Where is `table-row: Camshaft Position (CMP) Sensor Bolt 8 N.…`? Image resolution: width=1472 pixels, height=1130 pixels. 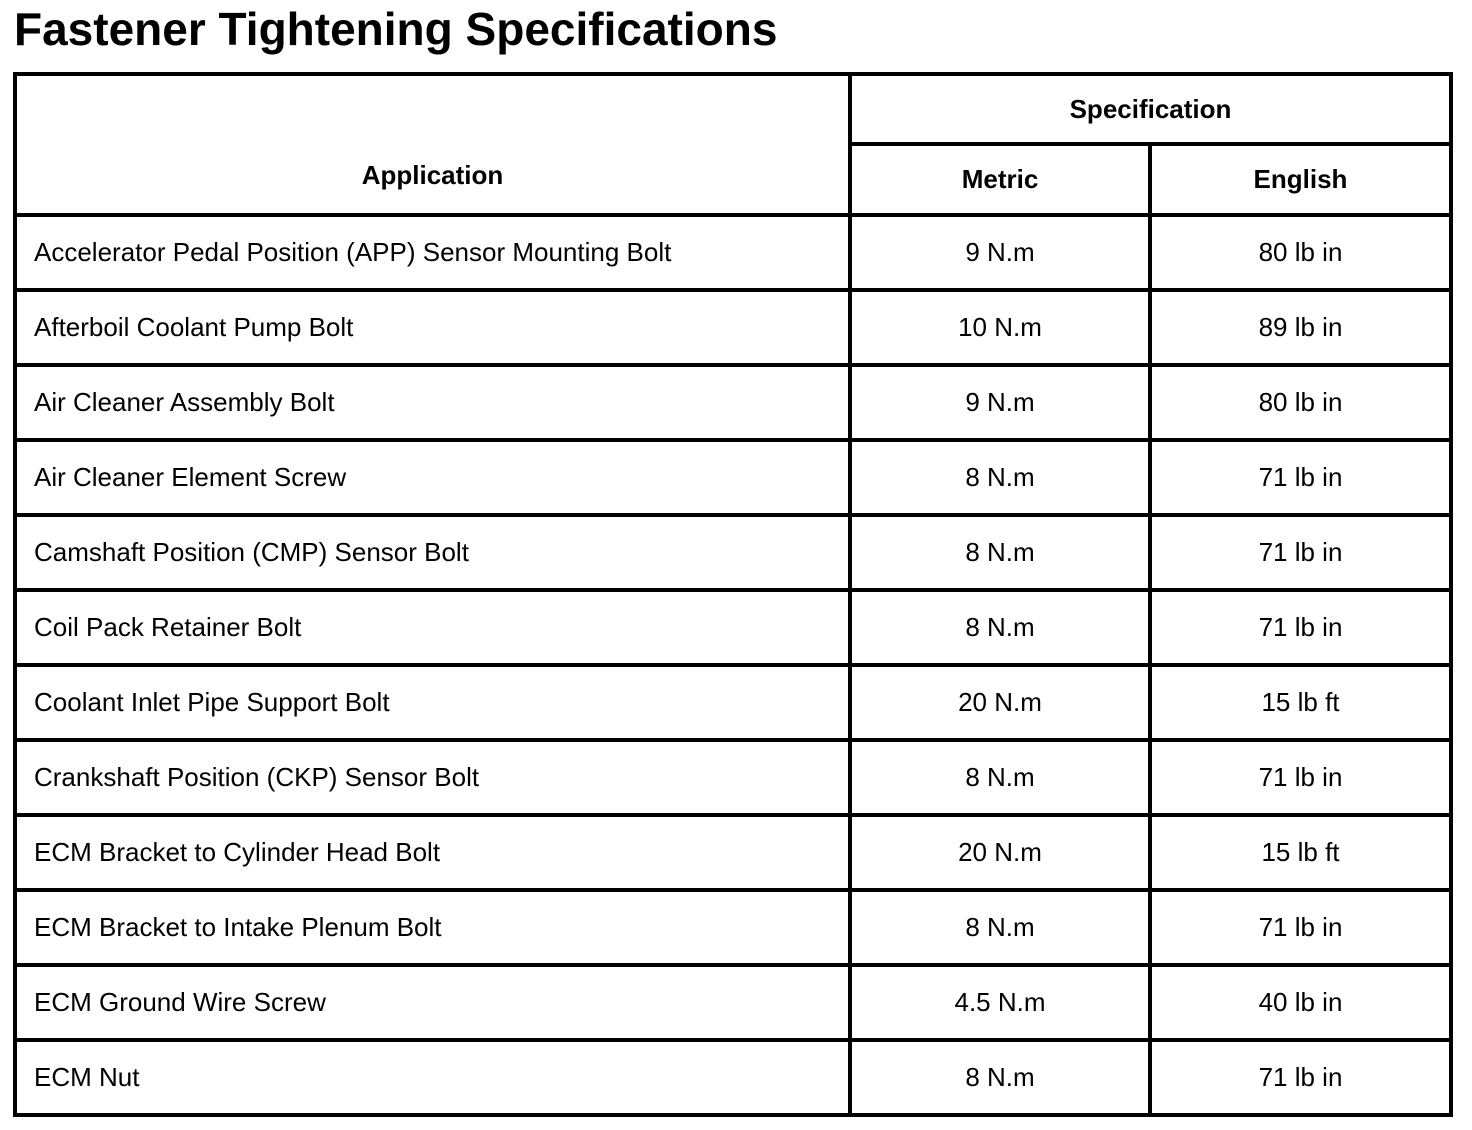
table-row: Camshaft Position (CMP) Sensor Bolt 8 N.… is located at coordinates (733, 552).